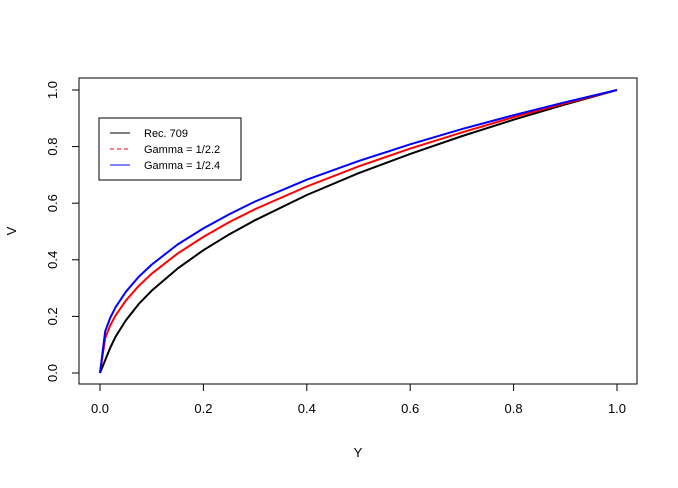 The height and width of the screenshot is (488, 678). I want to click on legend: Rec. 709 Gamma = 1/2.2 Gamma = 1/2.4, so click(170, 149).